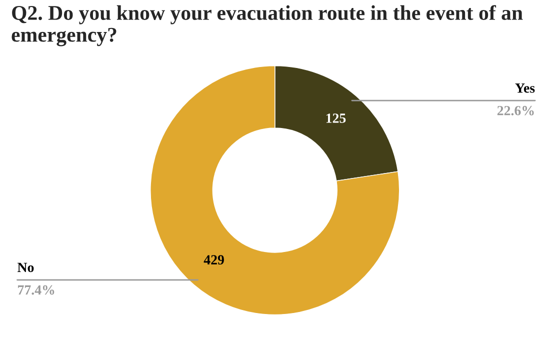 The height and width of the screenshot is (340, 552). Describe the element at coordinates (525, 88) in the screenshot. I see `slice-label: Yes` at that location.